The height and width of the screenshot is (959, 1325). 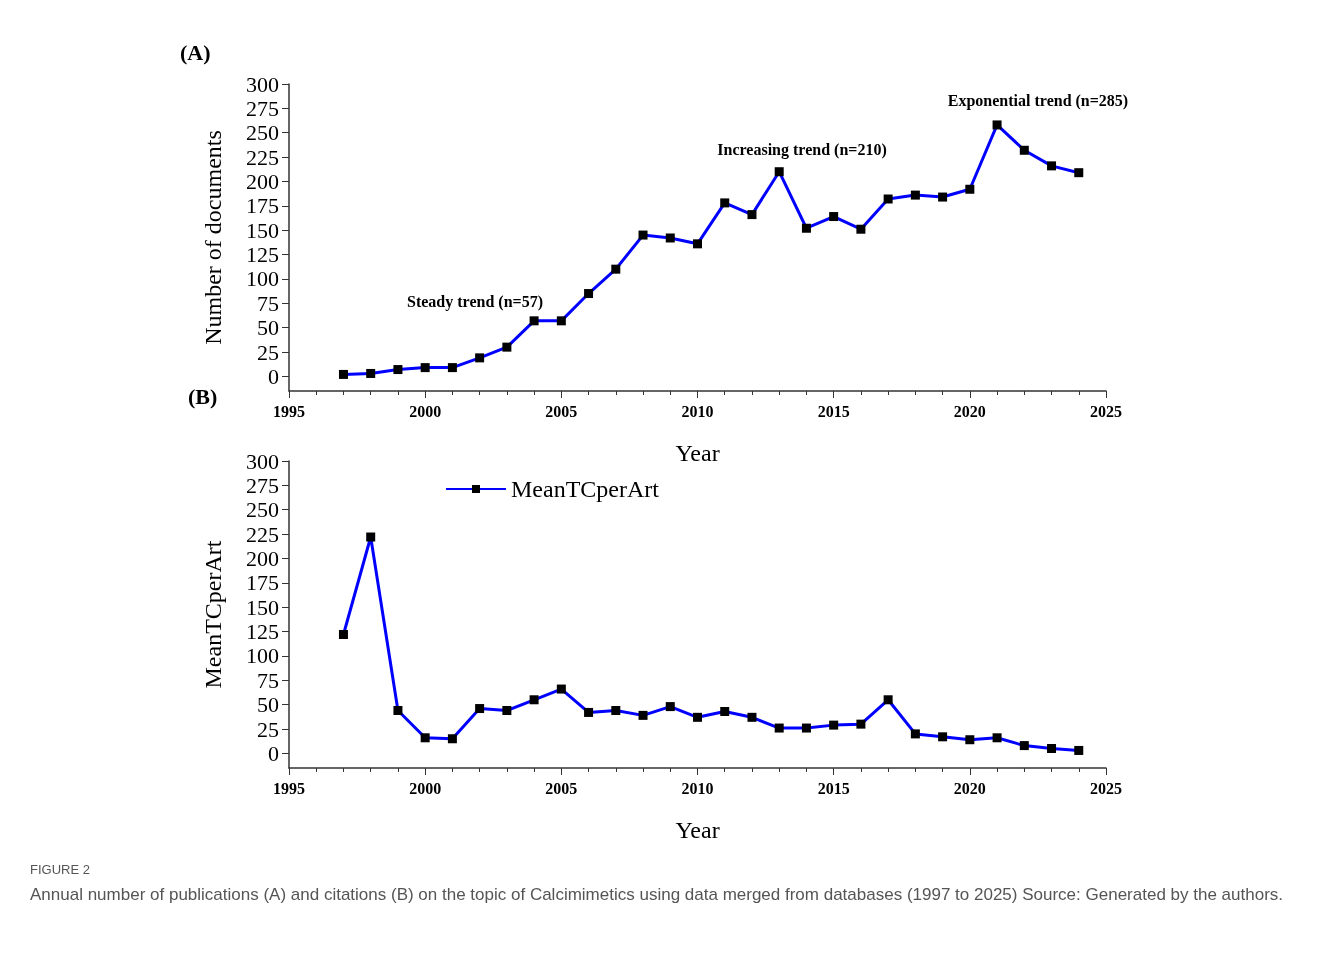 I want to click on annotation: Increasing trend (n=210), so click(x=802, y=149).